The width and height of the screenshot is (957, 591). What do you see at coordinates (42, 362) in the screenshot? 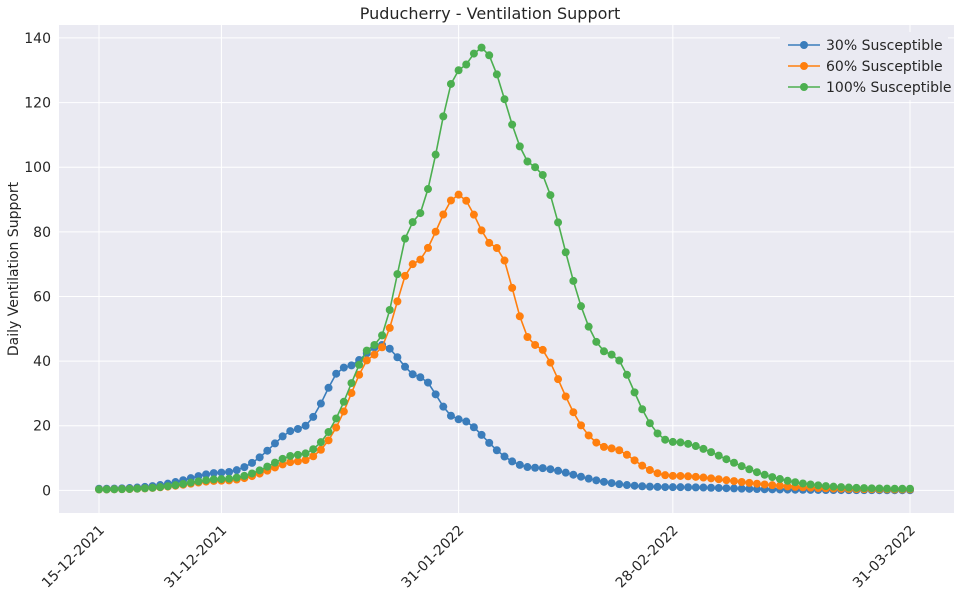
I see `y-tick-label: 40` at bounding box center [42, 362].